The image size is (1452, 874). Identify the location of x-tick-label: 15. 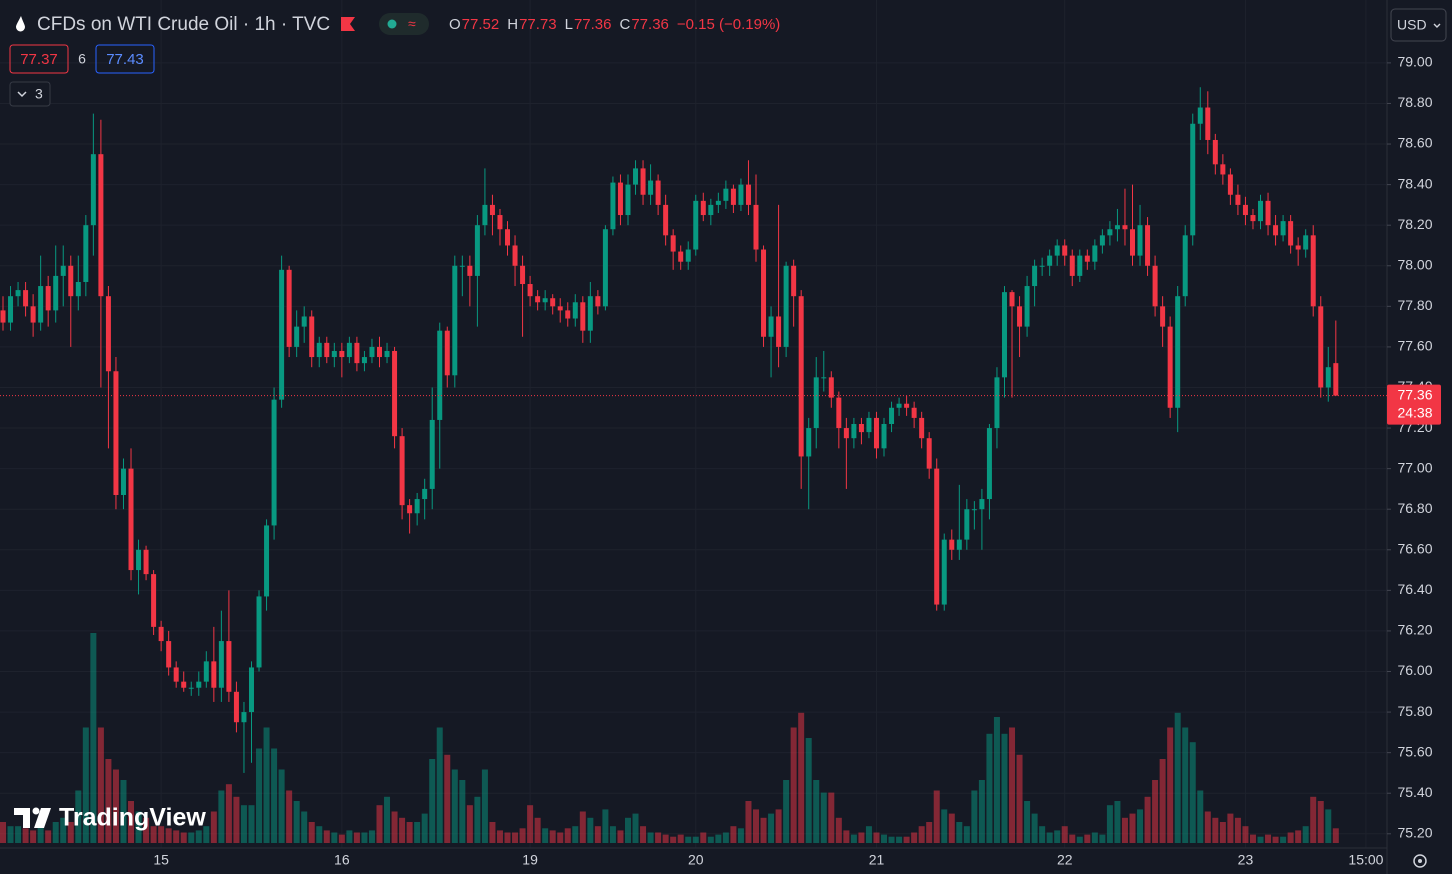
(161, 860).